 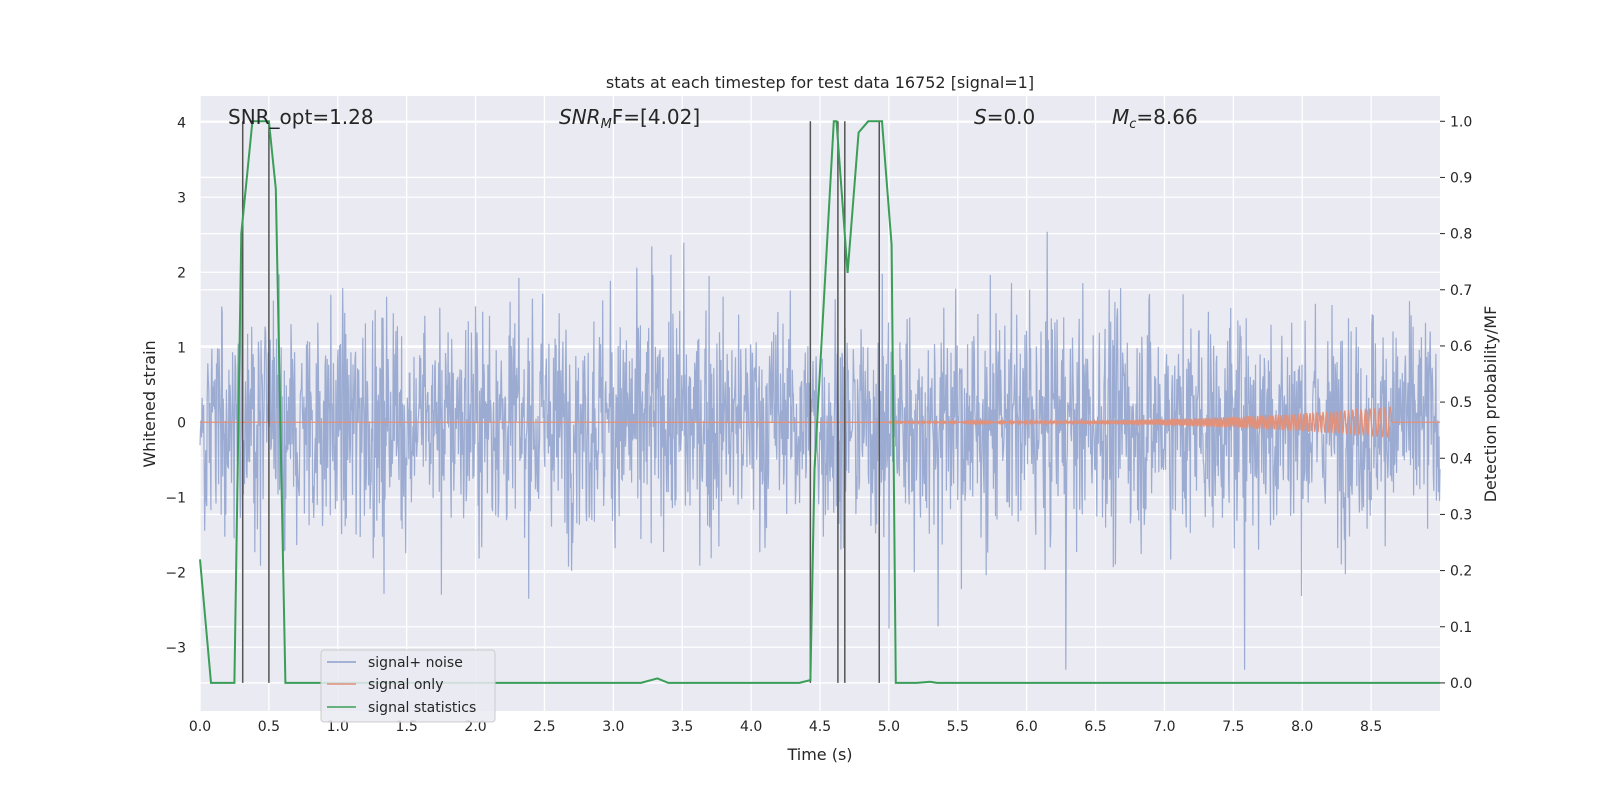 What do you see at coordinates (580, 117) in the screenshot?
I see `snr-mf-label: SNR` at bounding box center [580, 117].